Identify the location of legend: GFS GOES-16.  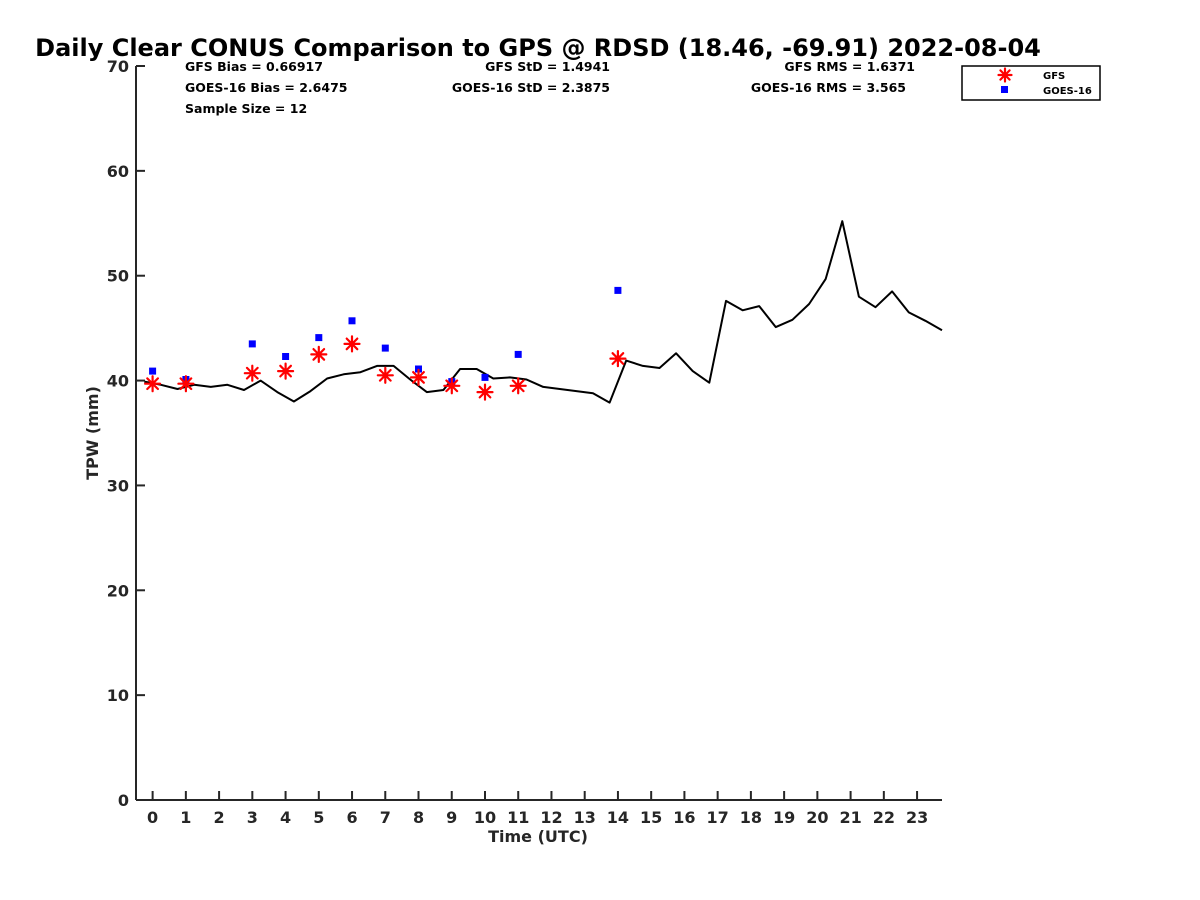
(1031, 83).